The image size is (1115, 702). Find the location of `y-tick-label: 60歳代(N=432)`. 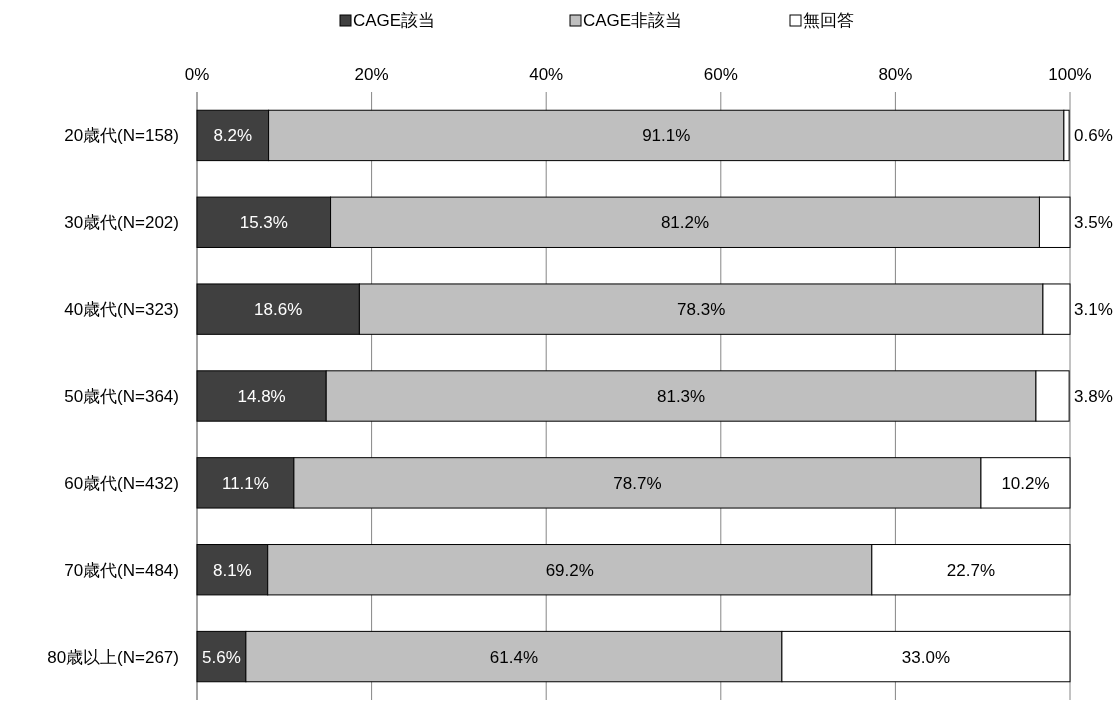

y-tick-label: 60歳代(N=432) is located at coordinates (121, 483).